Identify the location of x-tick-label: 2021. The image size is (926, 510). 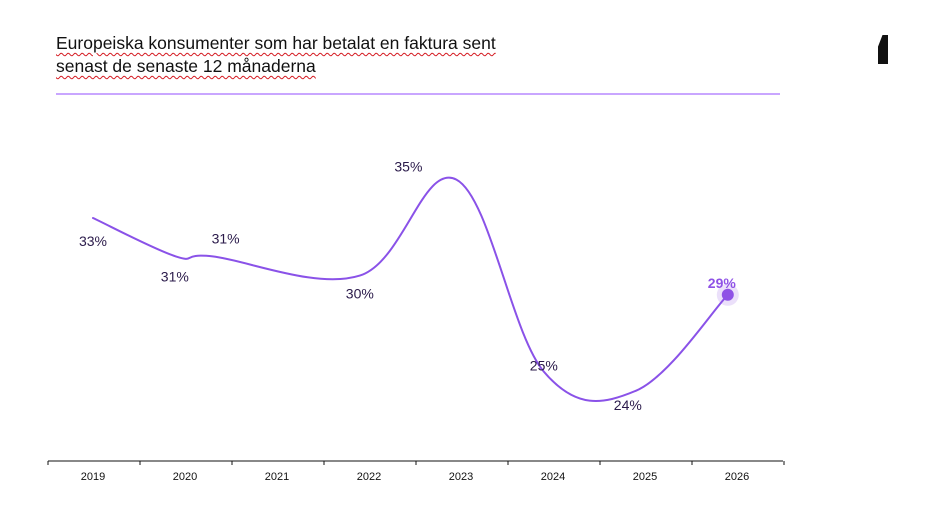
(277, 477).